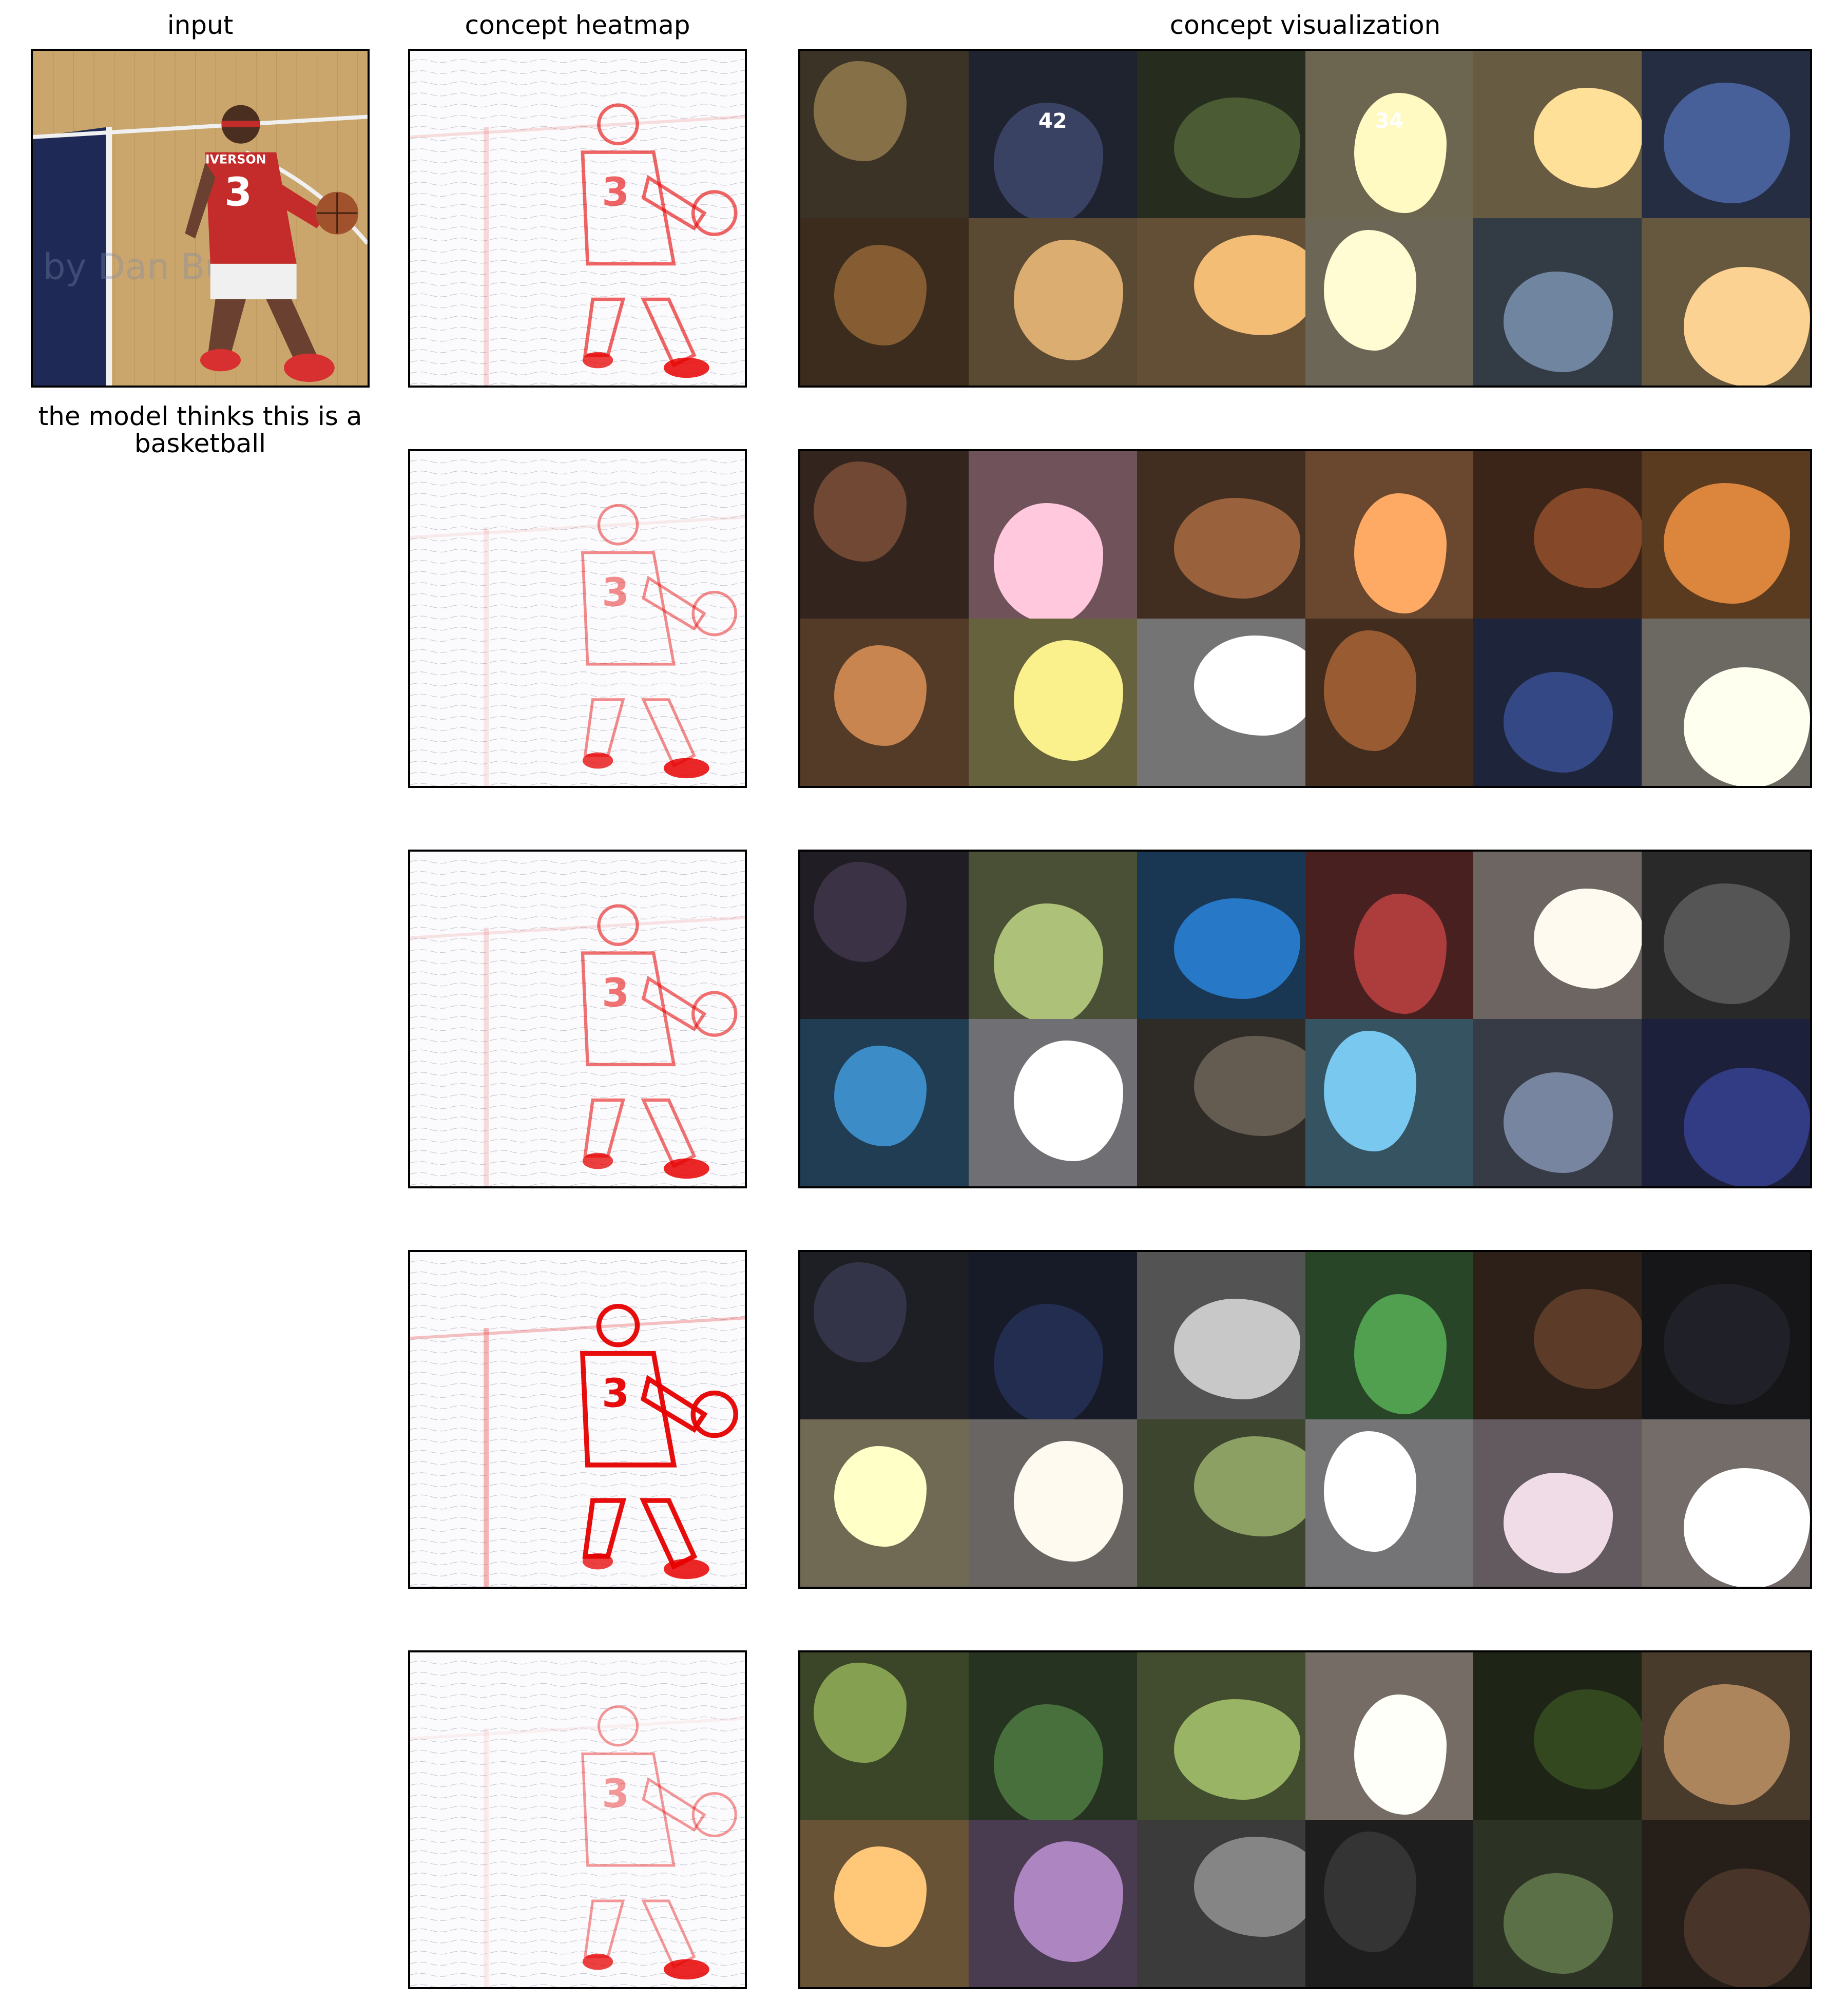  Describe the element at coordinates (577, 618) in the screenshot. I see `concept-heatmap-2: 3` at that location.